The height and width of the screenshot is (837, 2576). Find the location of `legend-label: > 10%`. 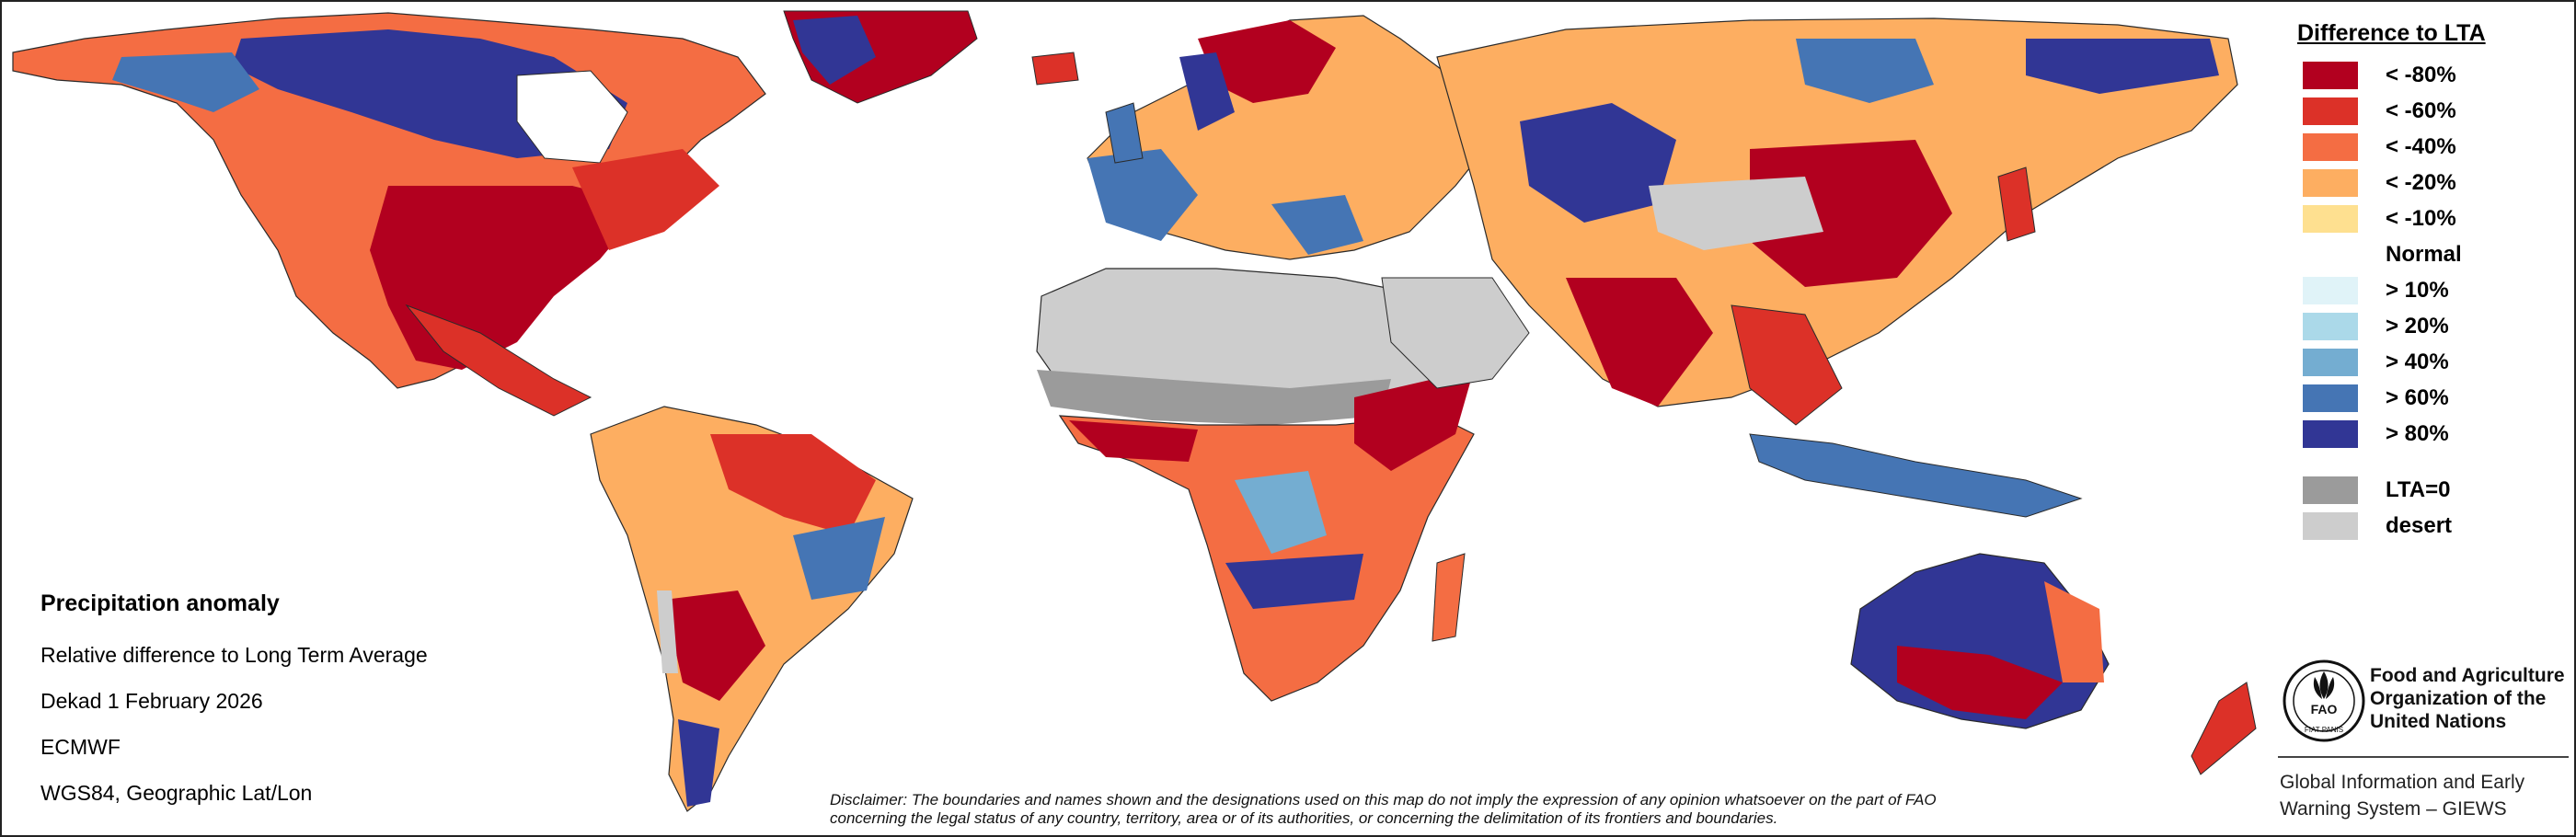

legend-label: > 10% is located at coordinates (2417, 290).